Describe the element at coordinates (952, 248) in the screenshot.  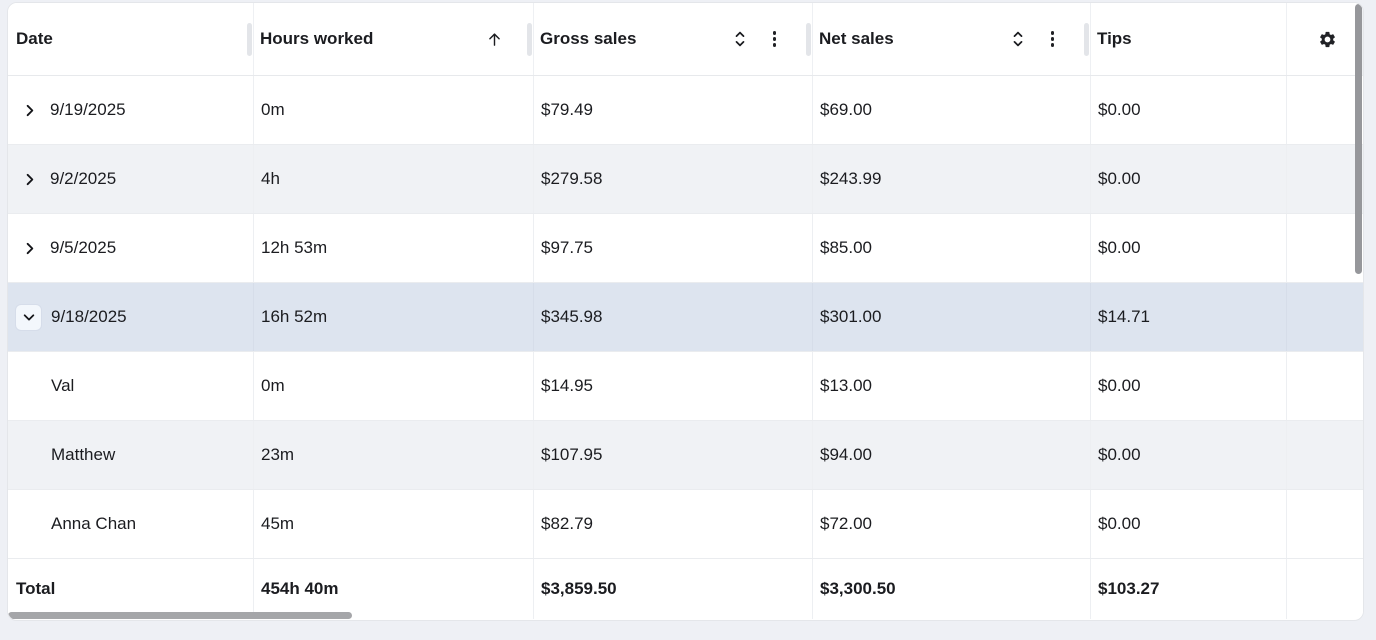
I see `net-sales-cell: $85.00` at that location.